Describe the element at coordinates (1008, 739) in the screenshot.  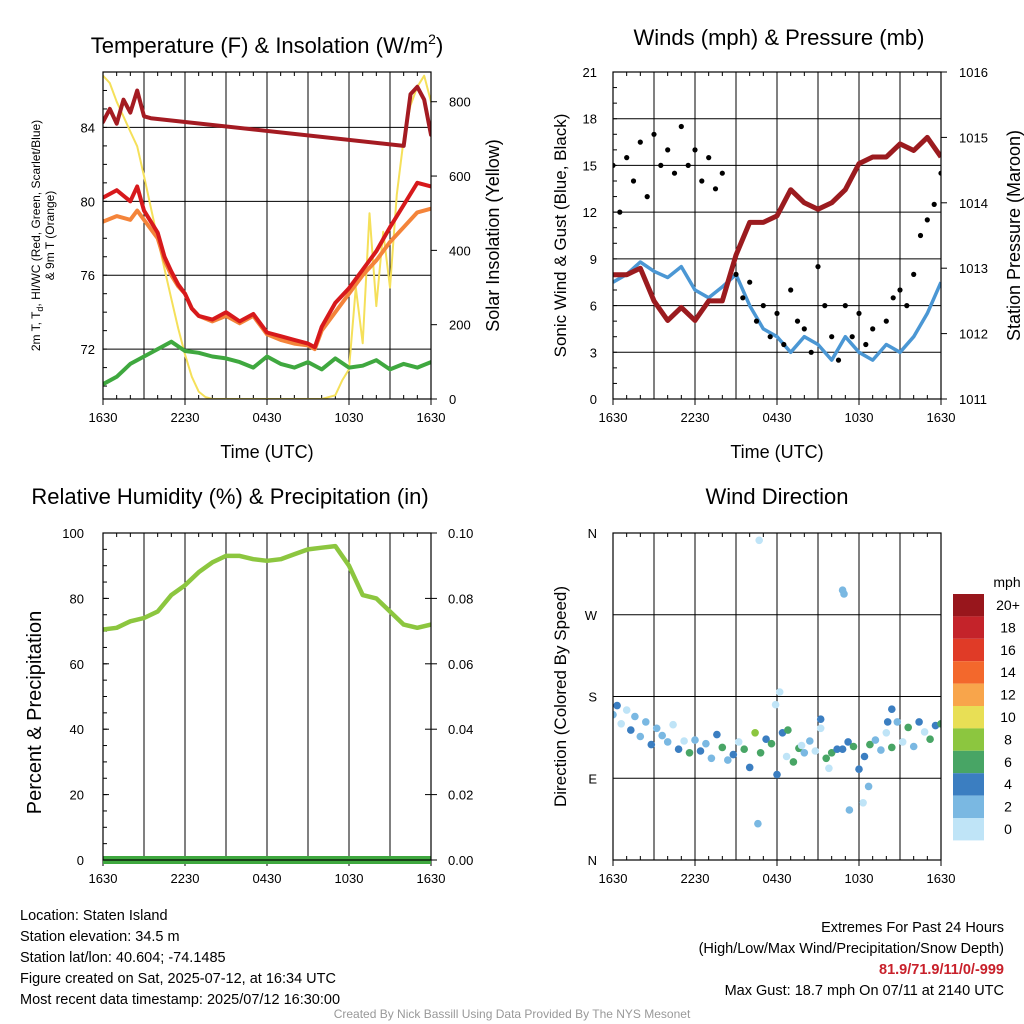
I see `legend-label: 8` at that location.